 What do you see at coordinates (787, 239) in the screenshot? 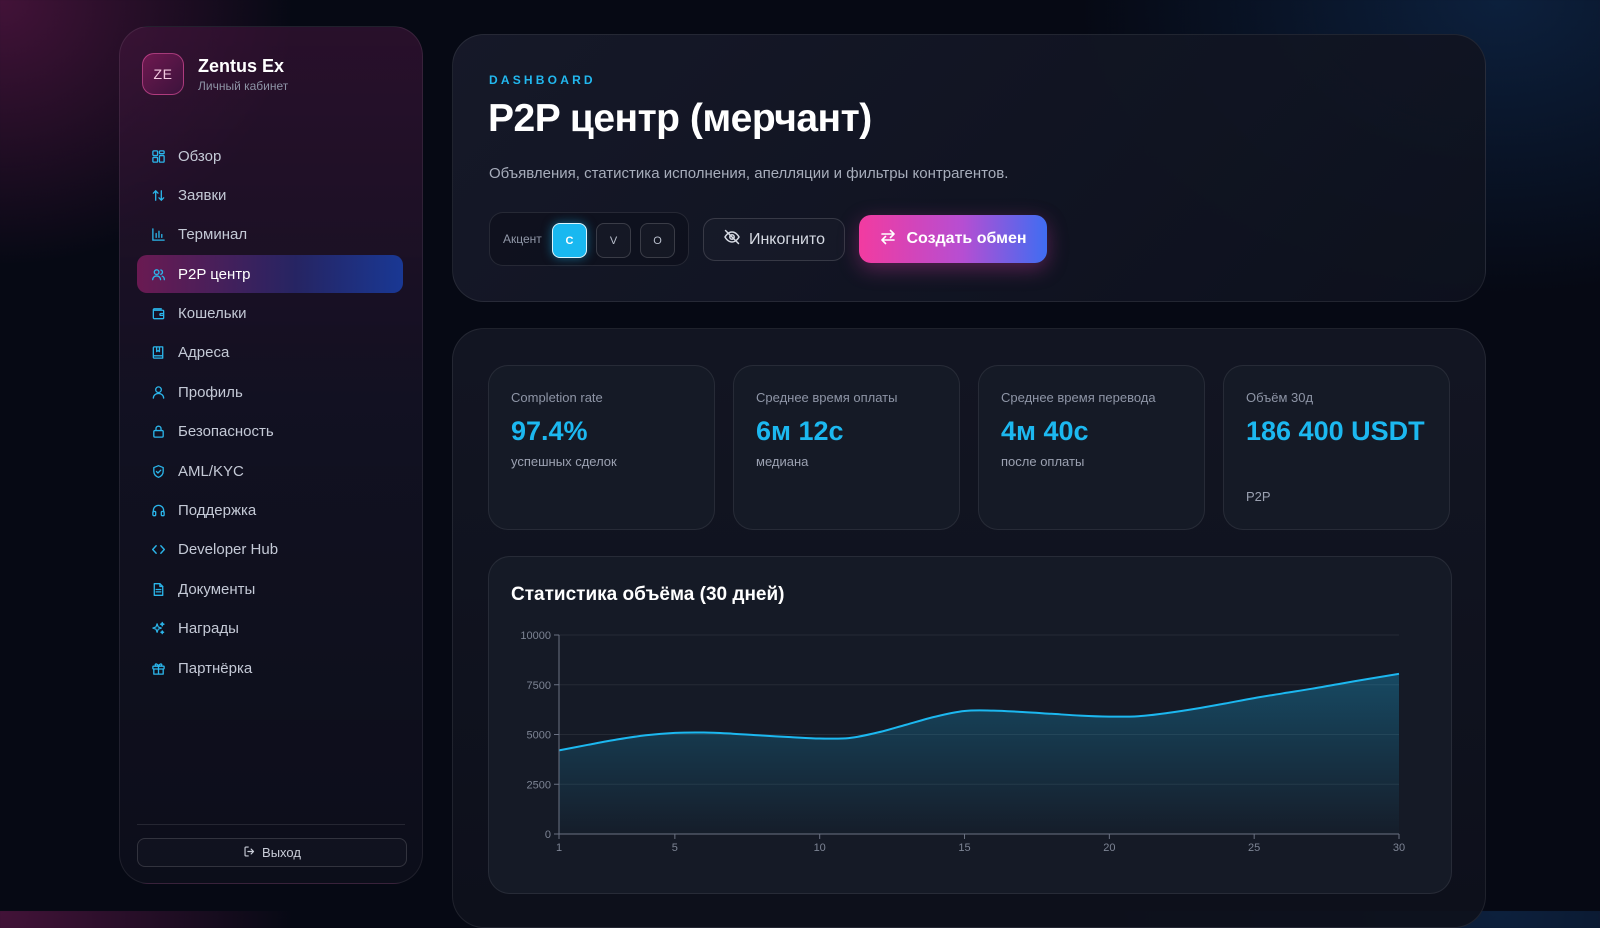
I see `incognito-label: Инкогнито` at bounding box center [787, 239].